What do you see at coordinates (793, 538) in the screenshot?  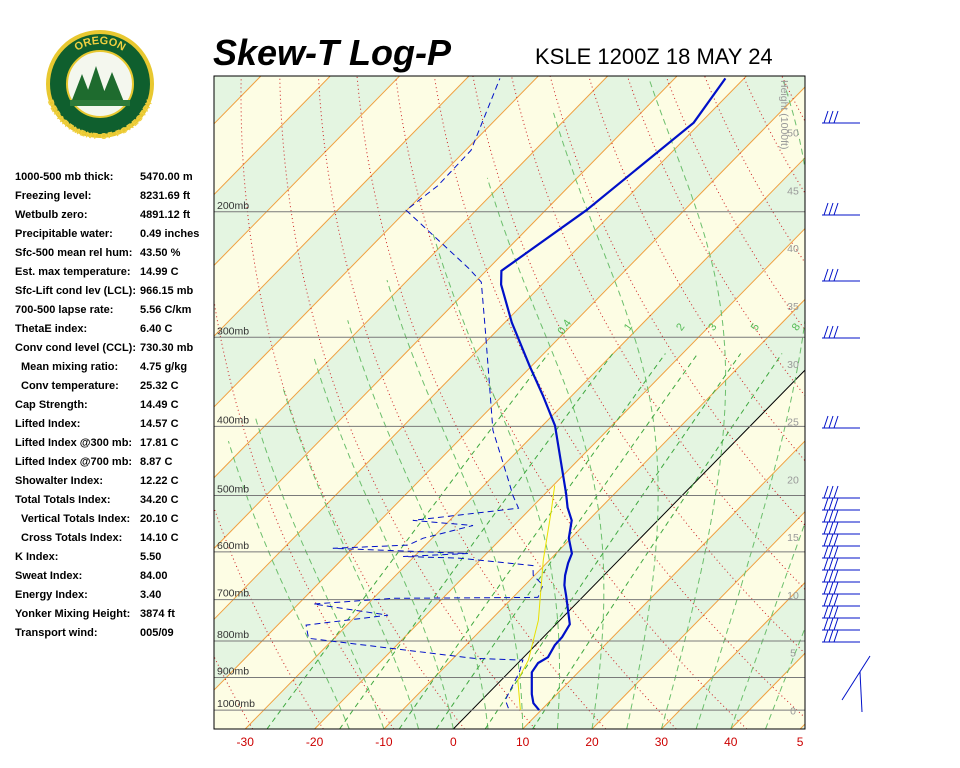 I see `height-tick-label: 15` at bounding box center [793, 538].